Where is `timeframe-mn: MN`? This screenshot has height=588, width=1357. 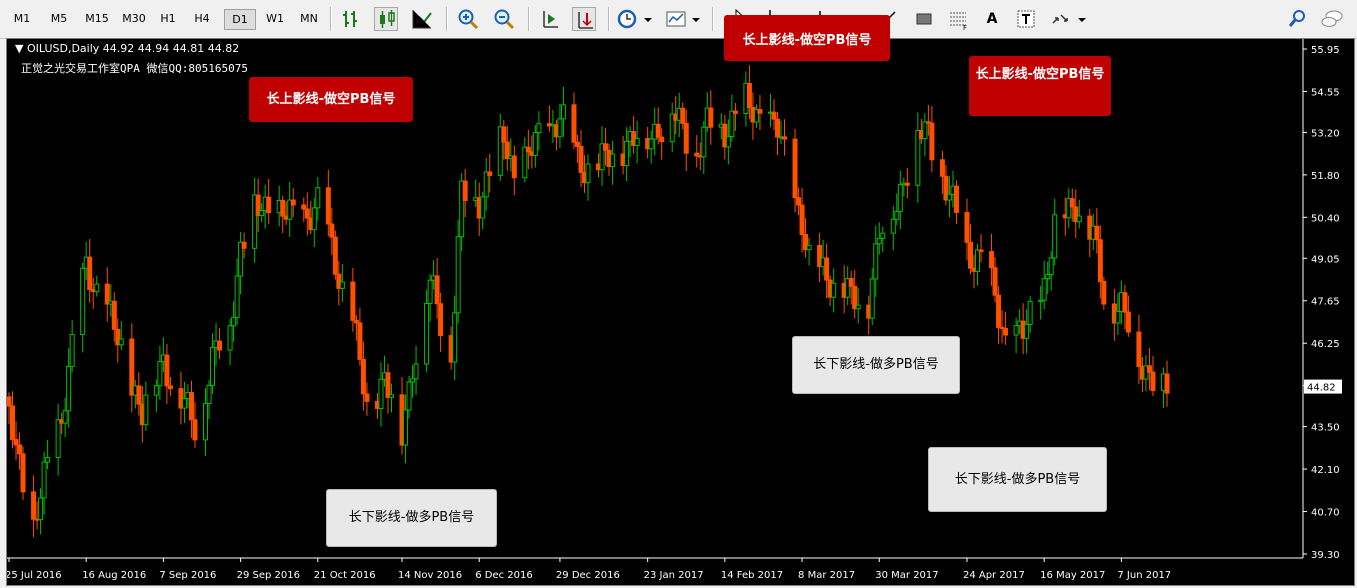
timeframe-mn: MN is located at coordinates (309, 18).